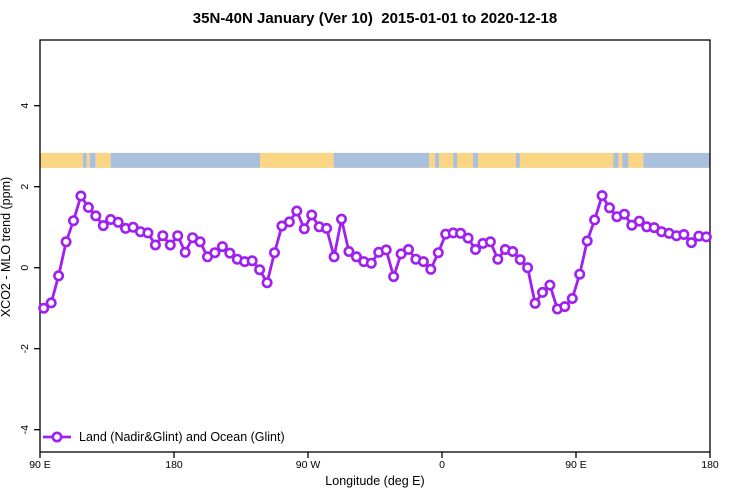  Describe the element at coordinates (57, 437) in the screenshot. I see `legend-marker-icon` at that location.